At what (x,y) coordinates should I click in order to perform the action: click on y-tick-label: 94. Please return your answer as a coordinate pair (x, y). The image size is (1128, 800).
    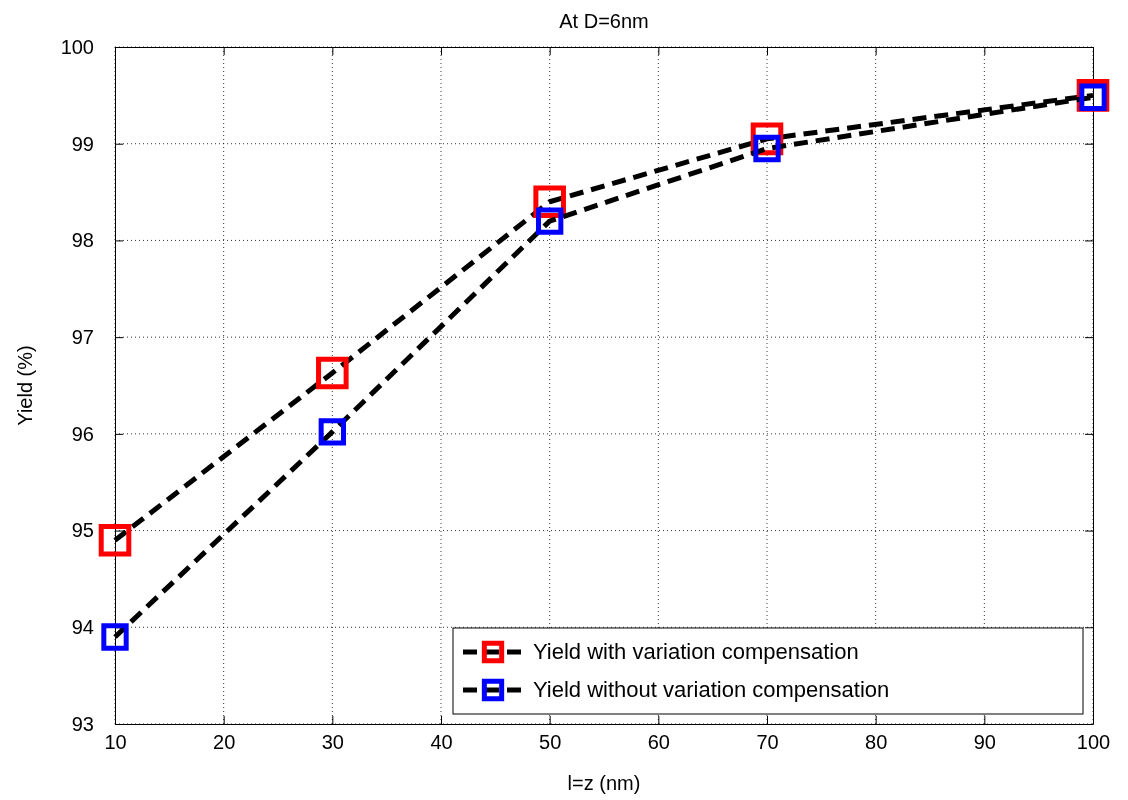
    Looking at the image, I should click on (82, 627).